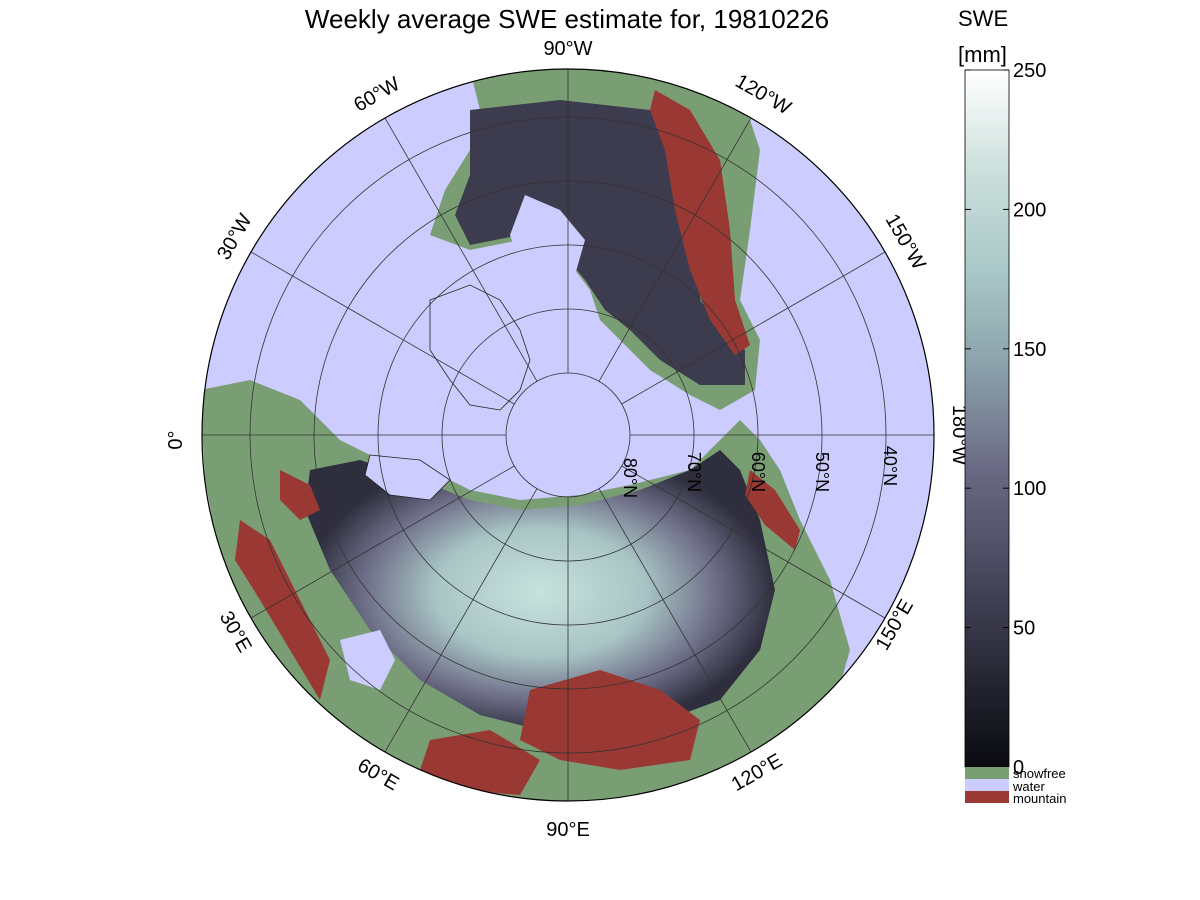  What do you see at coordinates (367, 660) in the screenshot?
I see `caspian-sea` at bounding box center [367, 660].